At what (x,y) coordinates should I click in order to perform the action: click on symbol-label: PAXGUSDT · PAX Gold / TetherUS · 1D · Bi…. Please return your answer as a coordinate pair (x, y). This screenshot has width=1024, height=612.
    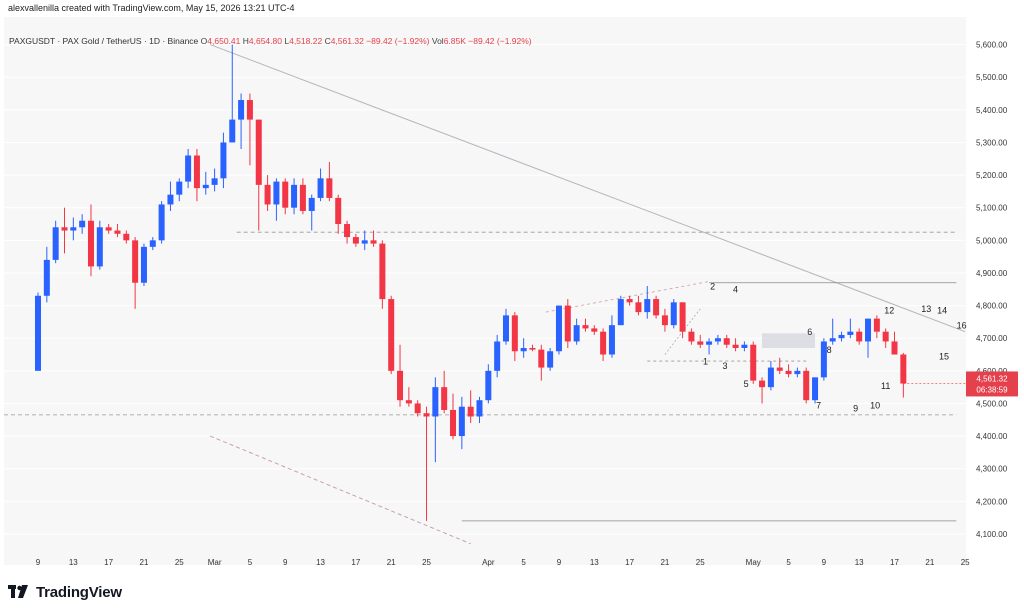
    Looking at the image, I should click on (104, 41).